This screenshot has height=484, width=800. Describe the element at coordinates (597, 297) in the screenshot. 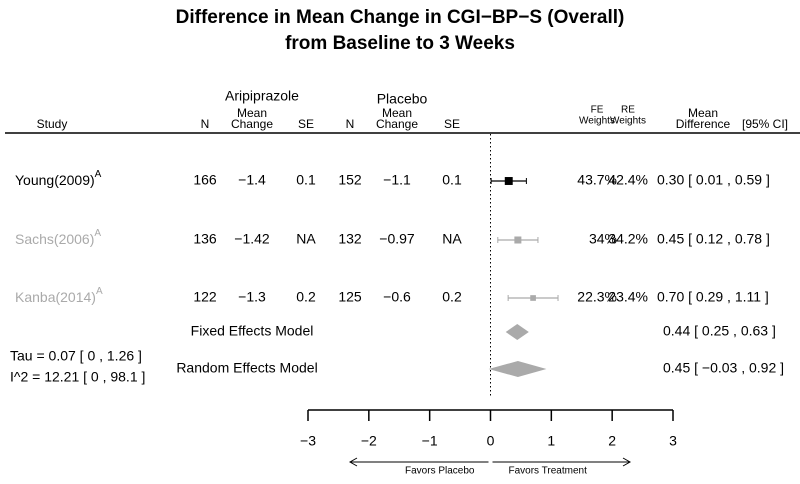

I see `fe-weight: 22.3%` at that location.